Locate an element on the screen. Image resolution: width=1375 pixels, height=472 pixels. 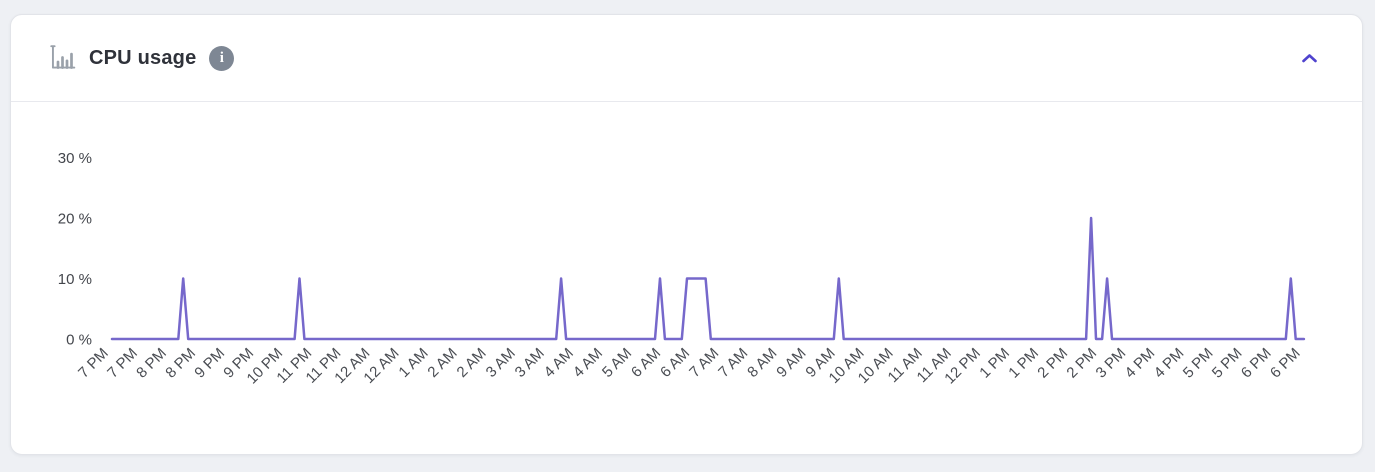
y-axis-label: 30 % is located at coordinates (75, 158).